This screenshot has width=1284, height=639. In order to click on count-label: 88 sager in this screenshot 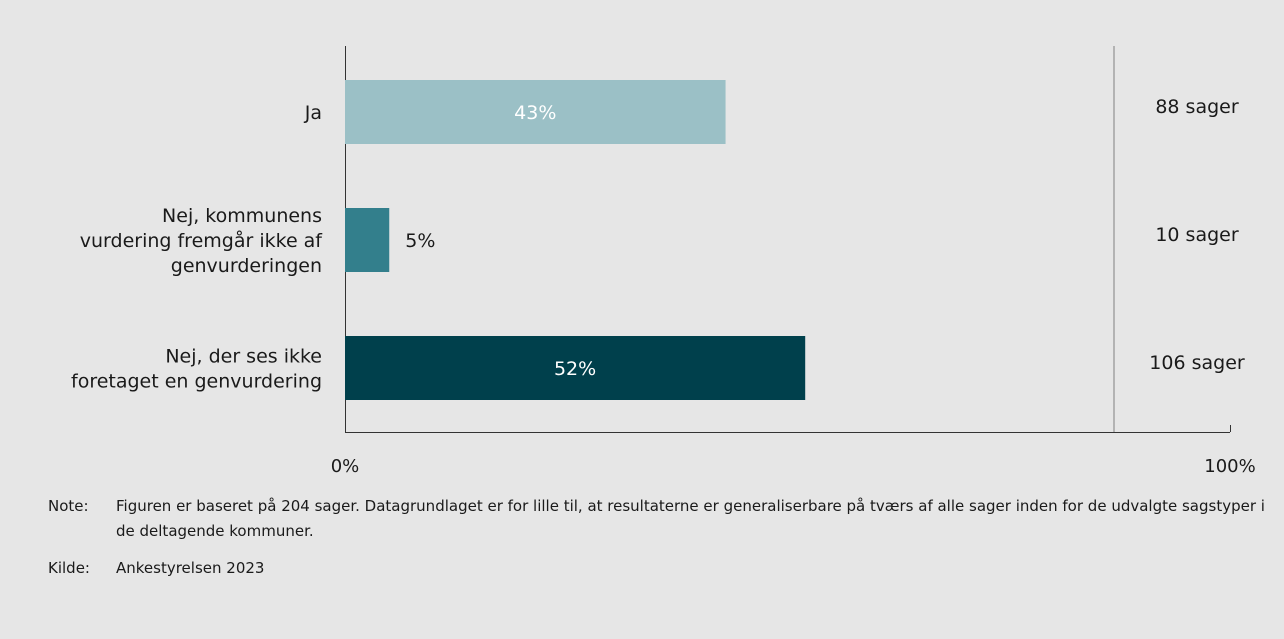, I will do `click(1197, 107)`.